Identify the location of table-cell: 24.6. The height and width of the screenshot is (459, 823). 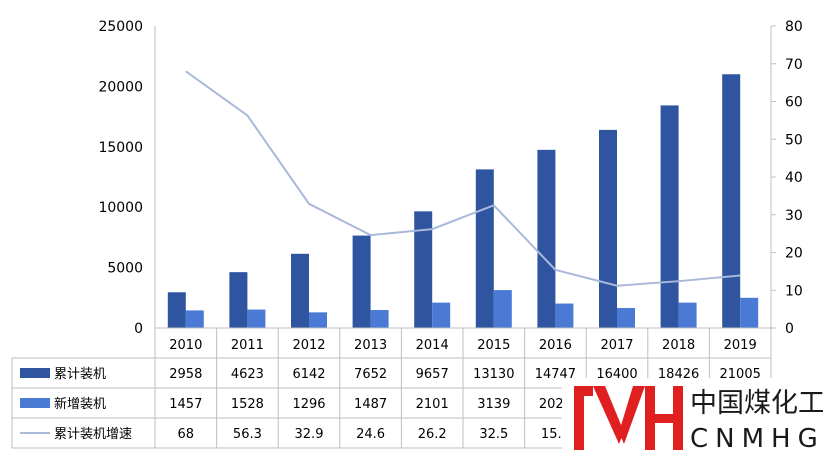
(370, 434).